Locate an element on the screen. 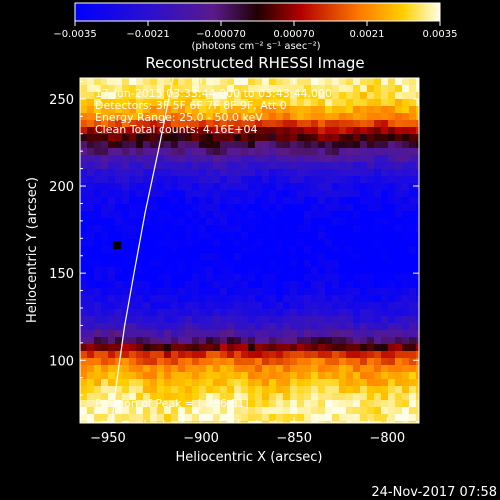 The image size is (500, 500). colorbar-tick-label: −0.00070 is located at coordinates (221, 34).